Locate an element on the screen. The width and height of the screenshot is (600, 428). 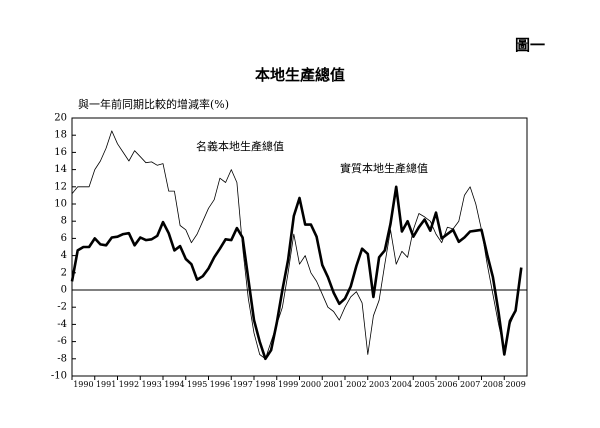
y-tick-label: 14 is located at coordinates (60, 169).